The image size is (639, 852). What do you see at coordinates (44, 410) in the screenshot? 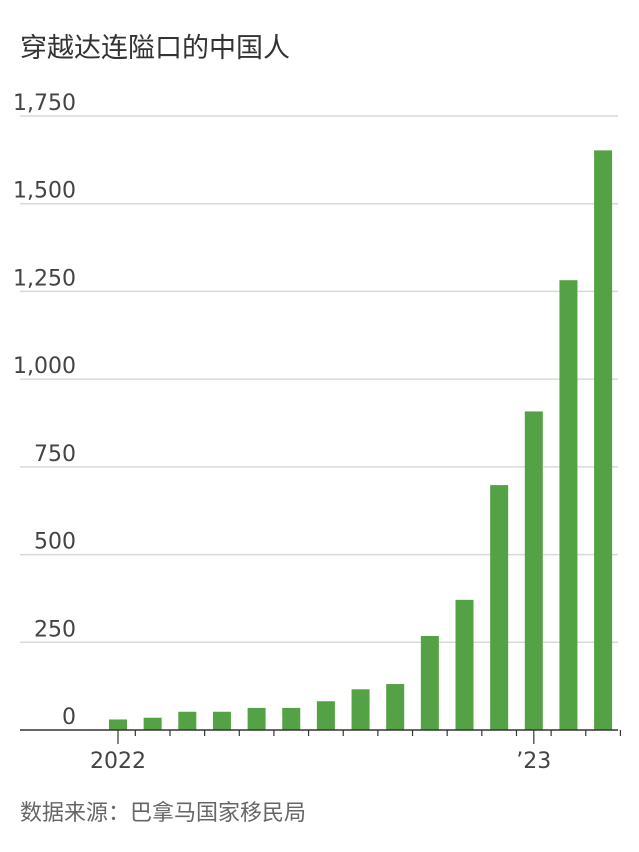
I see `y-axis-tick-labels: 0 250 500 750 1,000 1,250 1,500 1,750` at bounding box center [44, 410].